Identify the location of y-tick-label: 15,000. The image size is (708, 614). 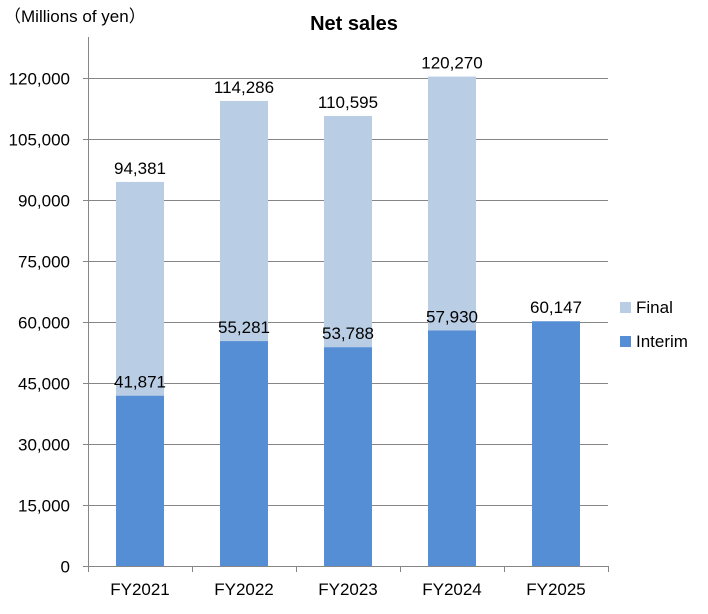
(44, 506).